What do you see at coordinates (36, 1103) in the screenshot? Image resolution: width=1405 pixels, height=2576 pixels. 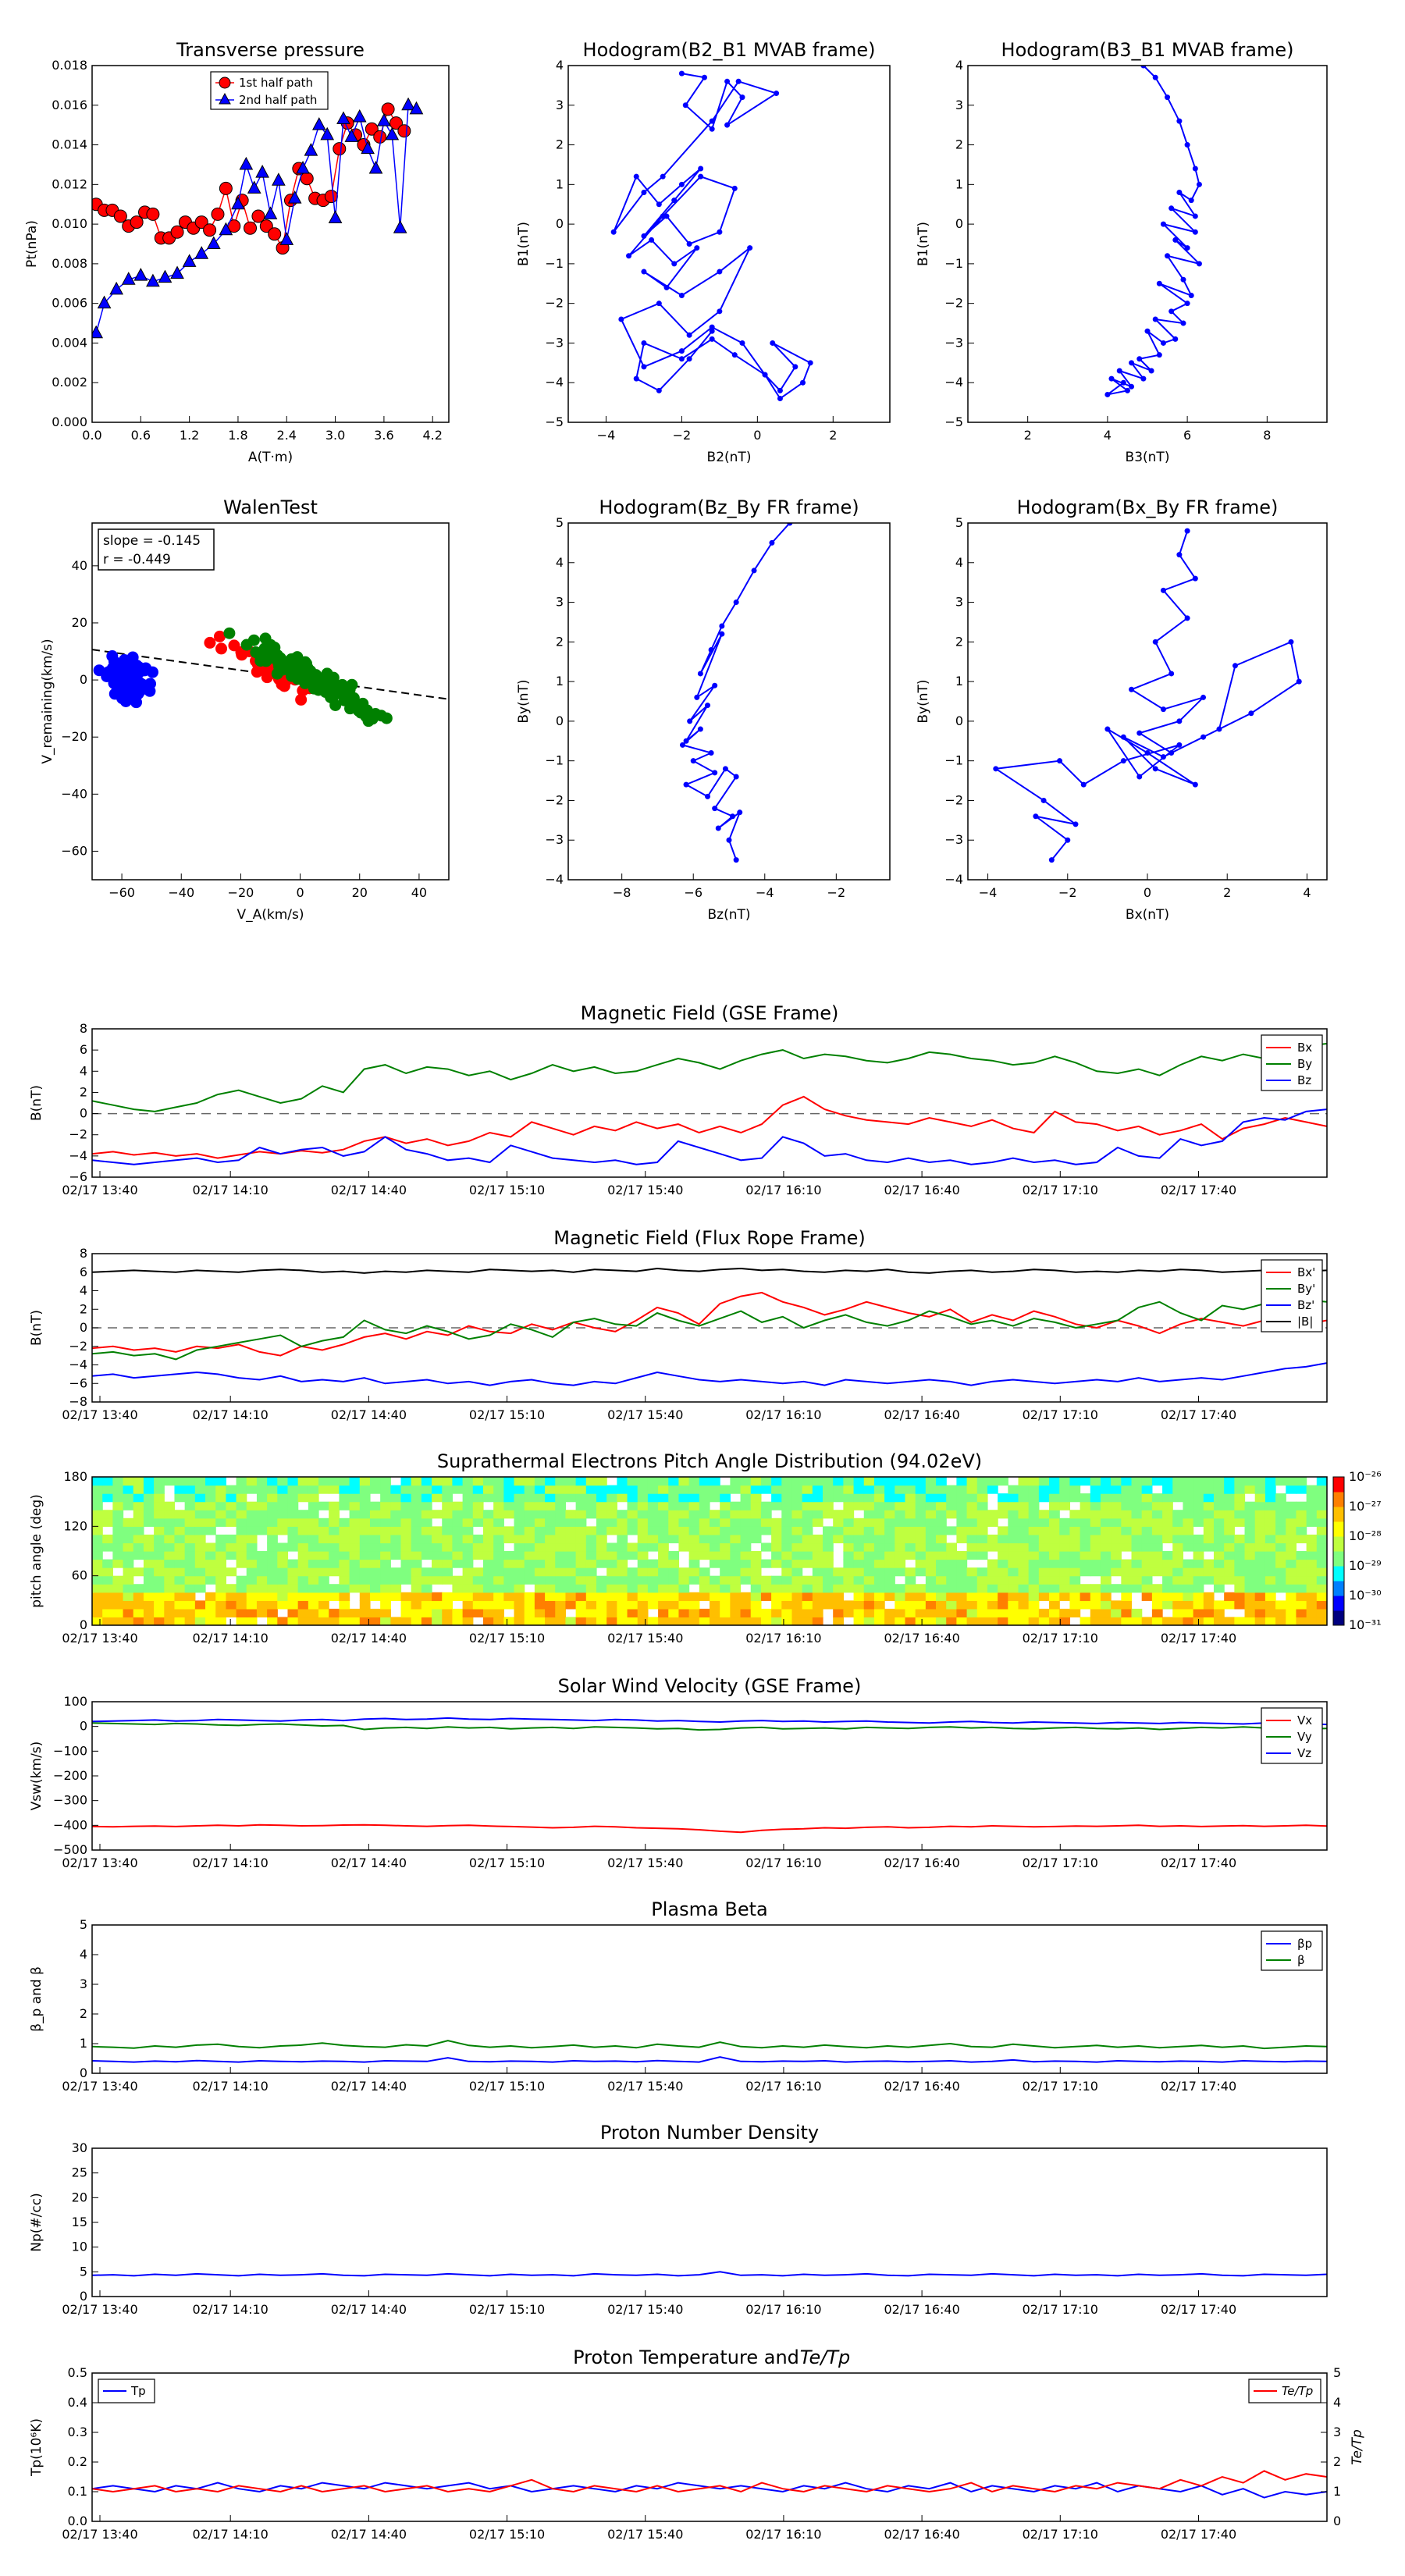 I see `y-axis-label: B(nT)` at bounding box center [36, 1103].